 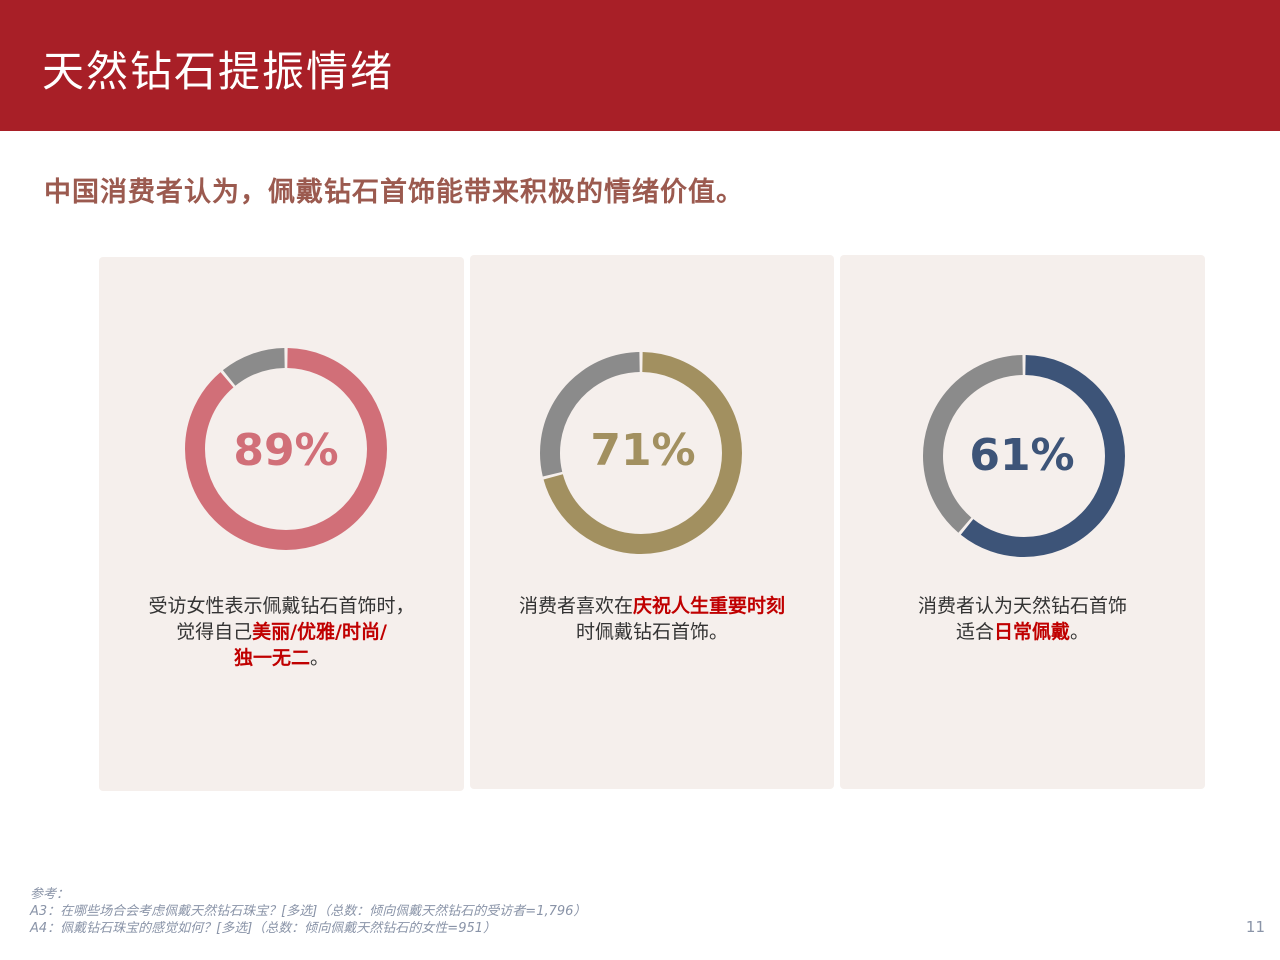 What do you see at coordinates (709, 606) in the screenshot?
I see `caption-2-highlight: 庆祝人生重要时刻` at bounding box center [709, 606].